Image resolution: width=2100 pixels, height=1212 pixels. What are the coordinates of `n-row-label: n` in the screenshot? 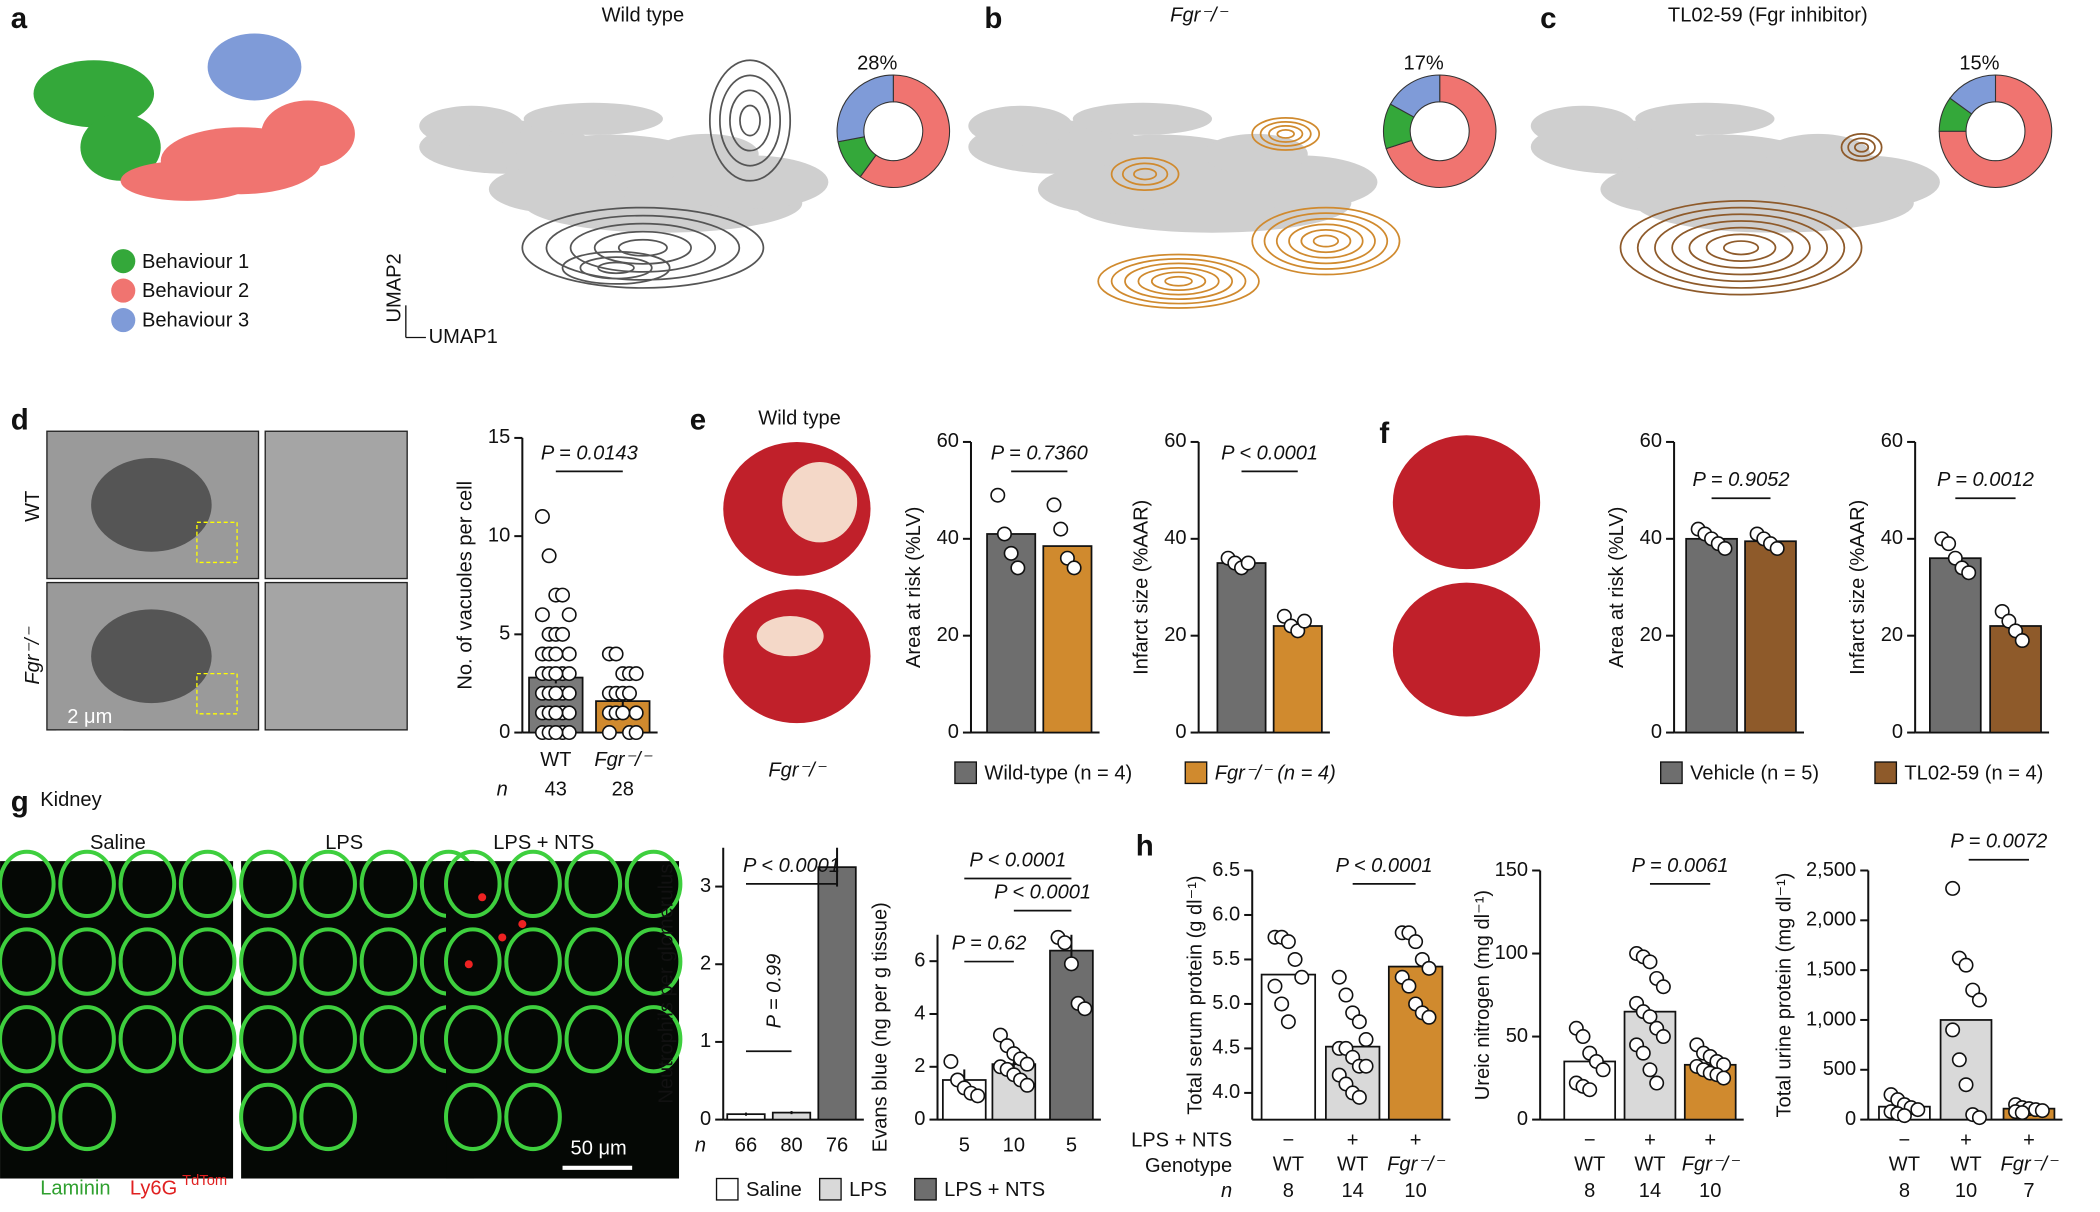 It's located at (700, 1146).